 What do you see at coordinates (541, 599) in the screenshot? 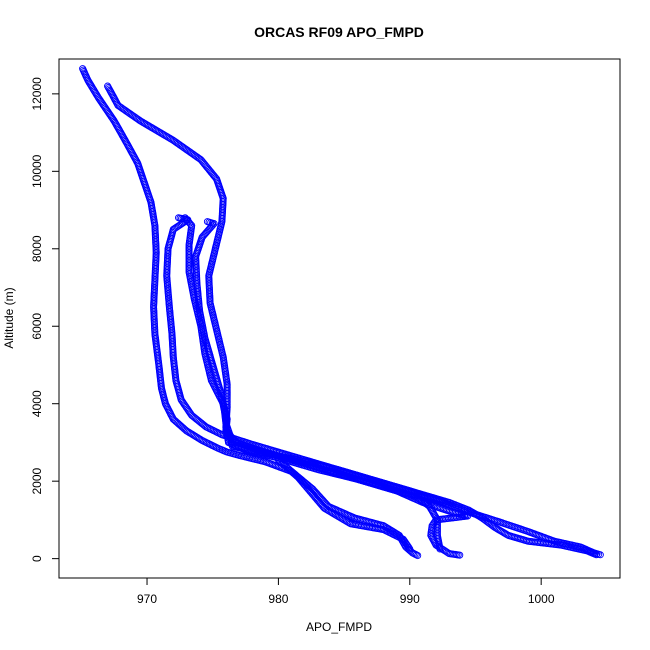
I see `x-tick-label: 1000` at bounding box center [541, 599].